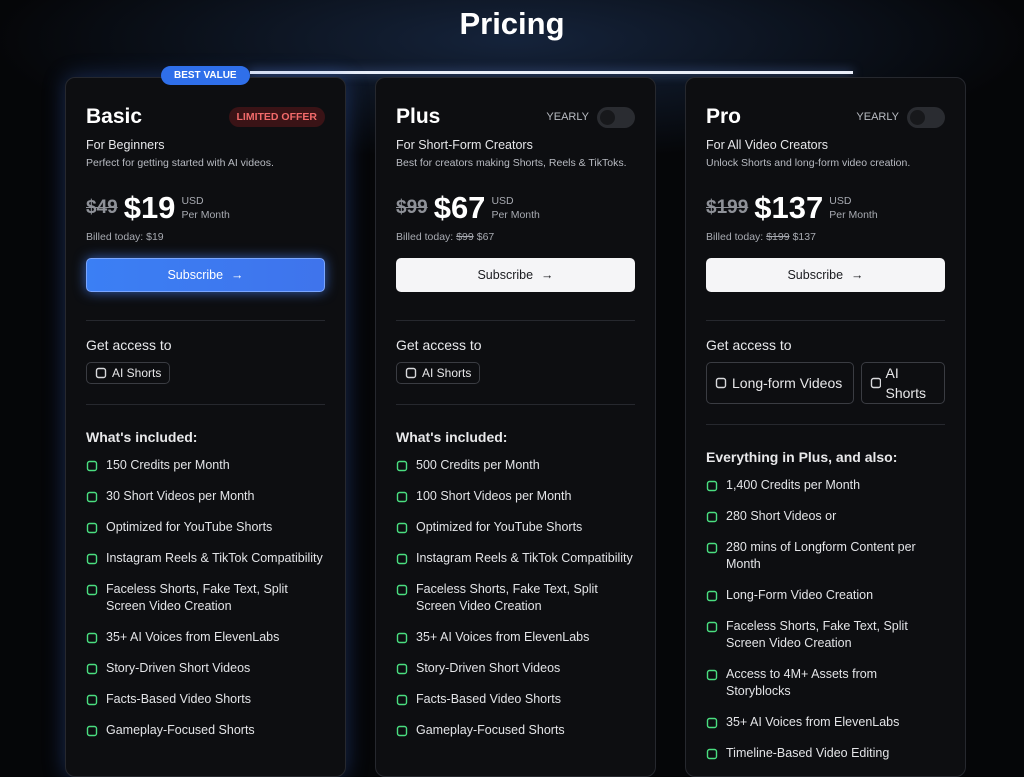 The height and width of the screenshot is (777, 1024). I want to click on feature: Instagram Reels & TikTok Compatibility, so click(205, 558).